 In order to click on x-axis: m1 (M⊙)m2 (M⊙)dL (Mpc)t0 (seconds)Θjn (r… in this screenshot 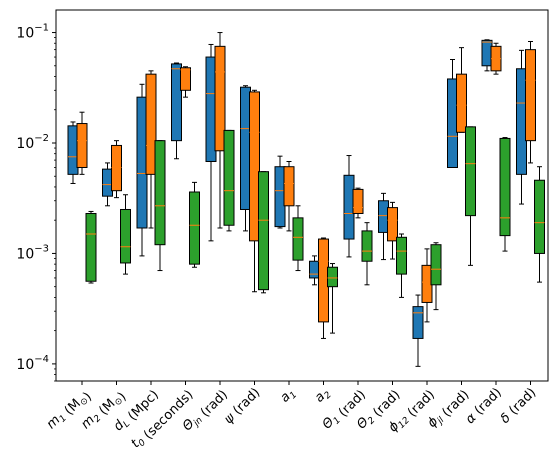, I will do `click(292, 416)`.